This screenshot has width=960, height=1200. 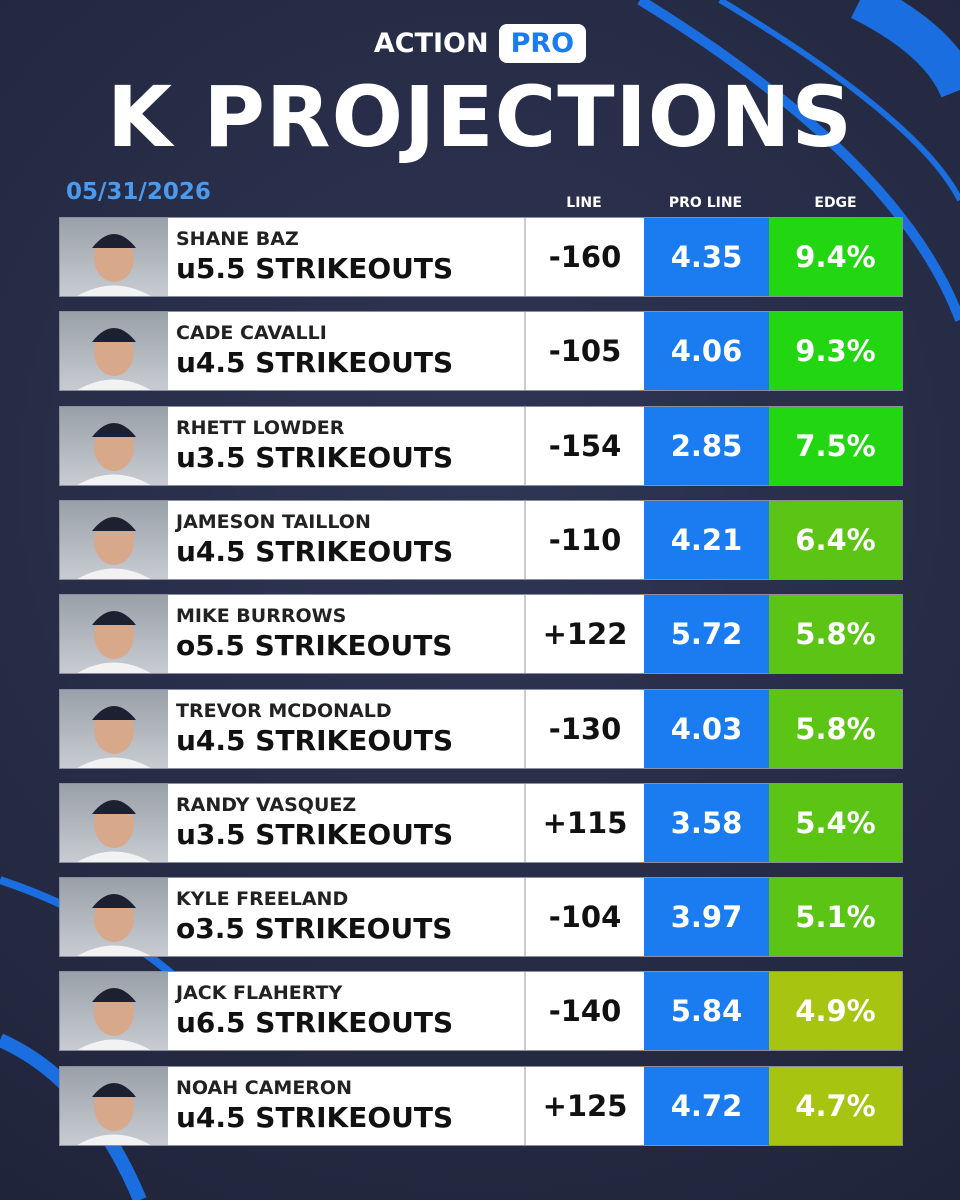 I want to click on row: MIKE BURROWS o5.5 STRIKEOUTS +122 5.72 5.8%, so click(x=481, y=634).